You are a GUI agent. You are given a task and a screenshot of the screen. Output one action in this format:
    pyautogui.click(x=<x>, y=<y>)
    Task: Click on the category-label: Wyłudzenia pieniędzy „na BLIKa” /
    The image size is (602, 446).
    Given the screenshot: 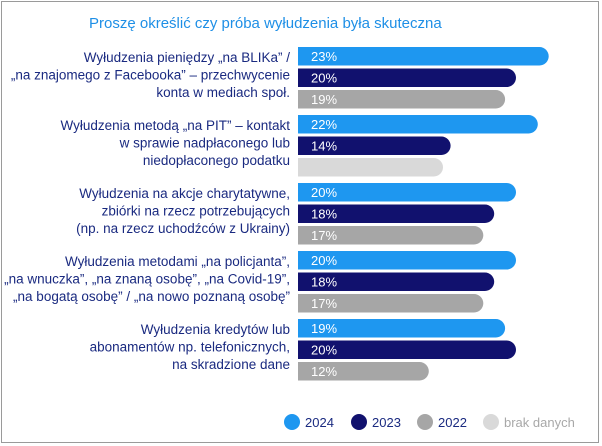 What is the action you would take?
    pyautogui.click(x=187, y=57)
    